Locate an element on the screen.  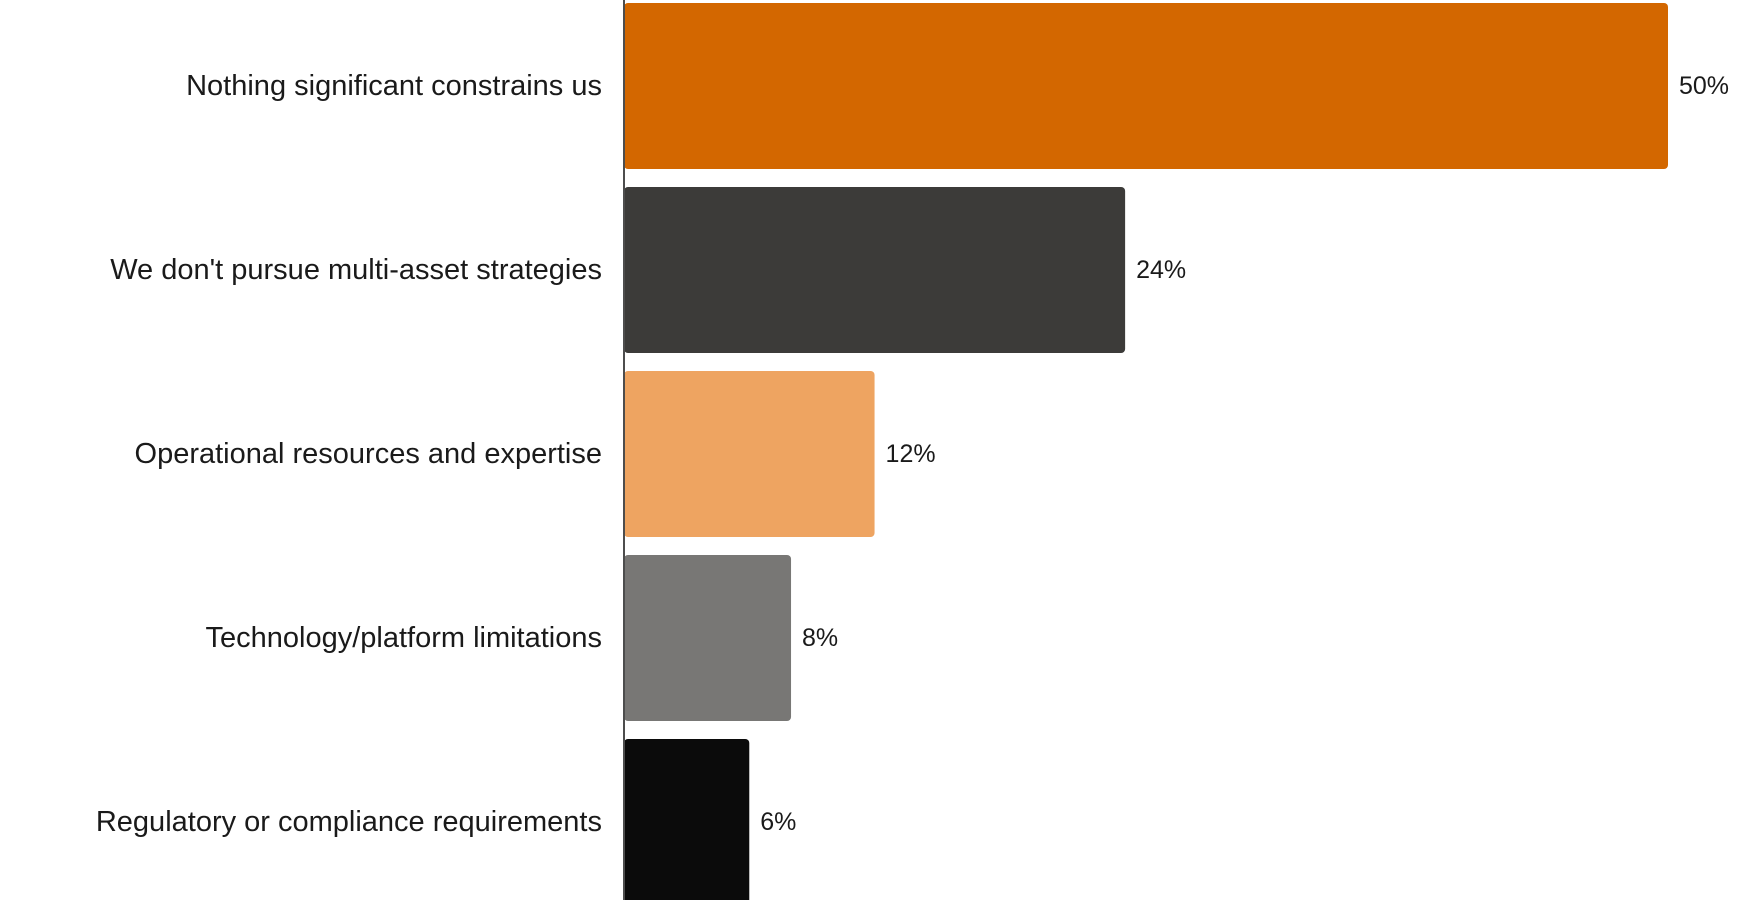
value-label-5: 6% is located at coordinates (778, 822).